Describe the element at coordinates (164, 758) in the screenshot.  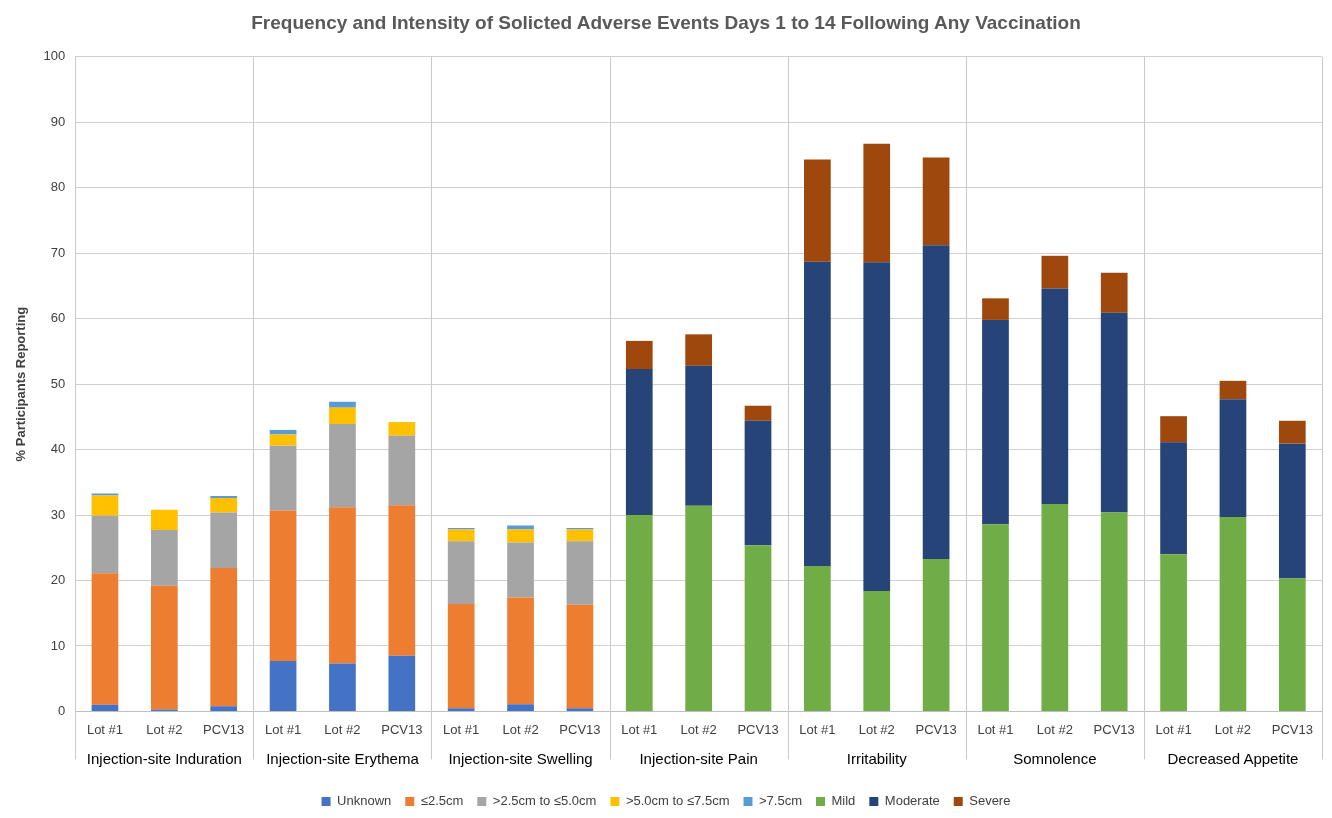
I see `text: Injection-site Induration` at that location.